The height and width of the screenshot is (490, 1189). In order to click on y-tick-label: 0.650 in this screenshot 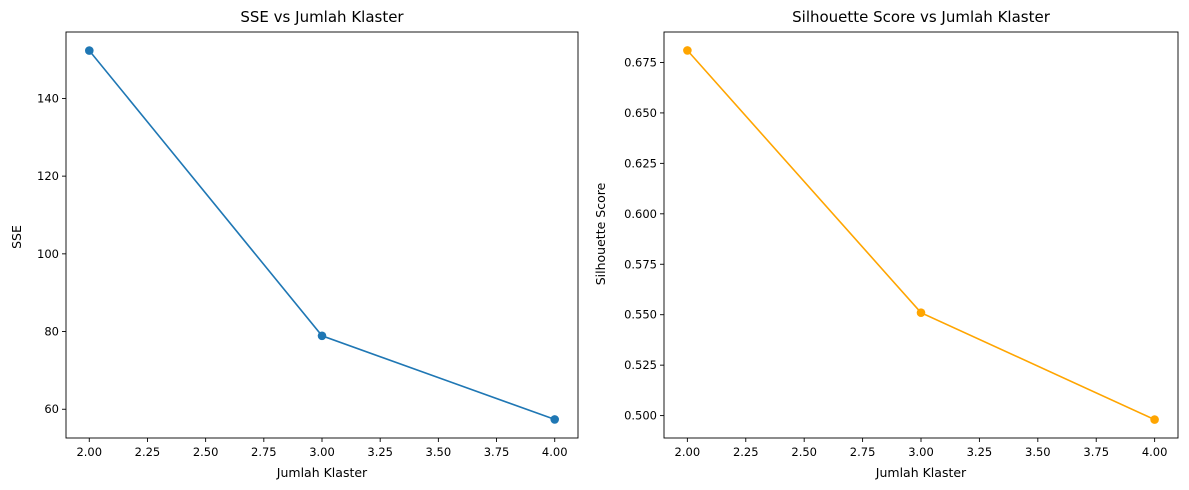, I will do `click(640, 113)`.